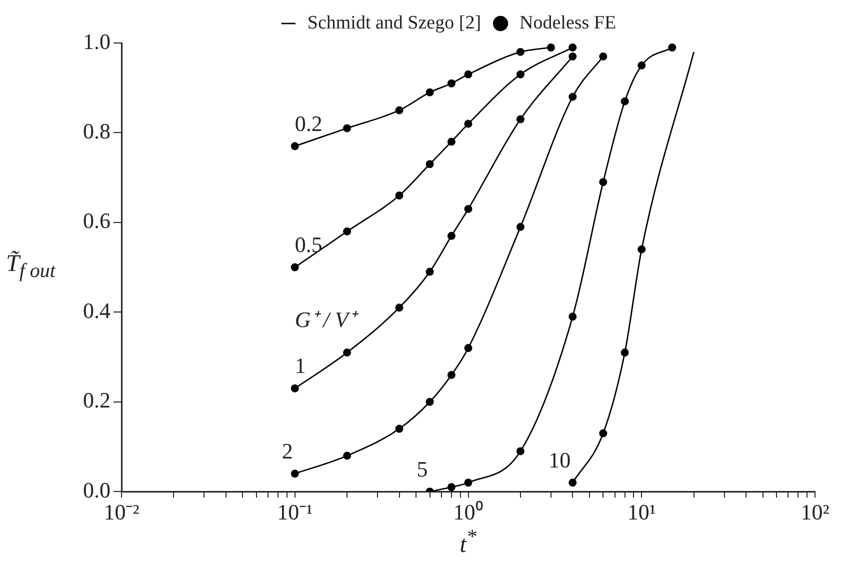 Image resolution: width=845 pixels, height=570 pixels. What do you see at coordinates (641, 512) in the screenshot?
I see `x-tick-label: 10¹` at bounding box center [641, 512].